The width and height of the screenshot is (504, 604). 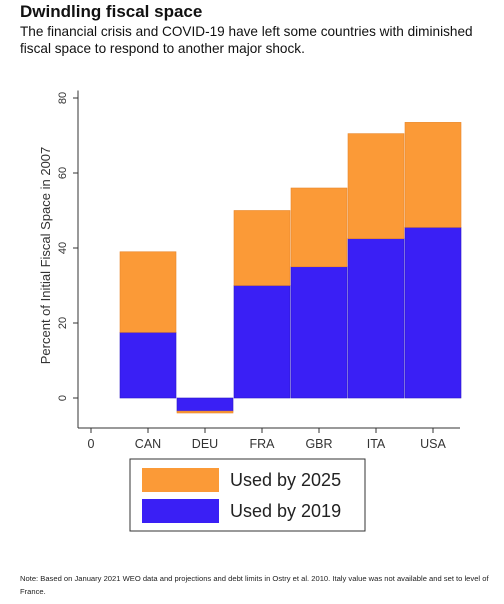 I want to click on y-tick-label: 60, so click(x=63, y=173).